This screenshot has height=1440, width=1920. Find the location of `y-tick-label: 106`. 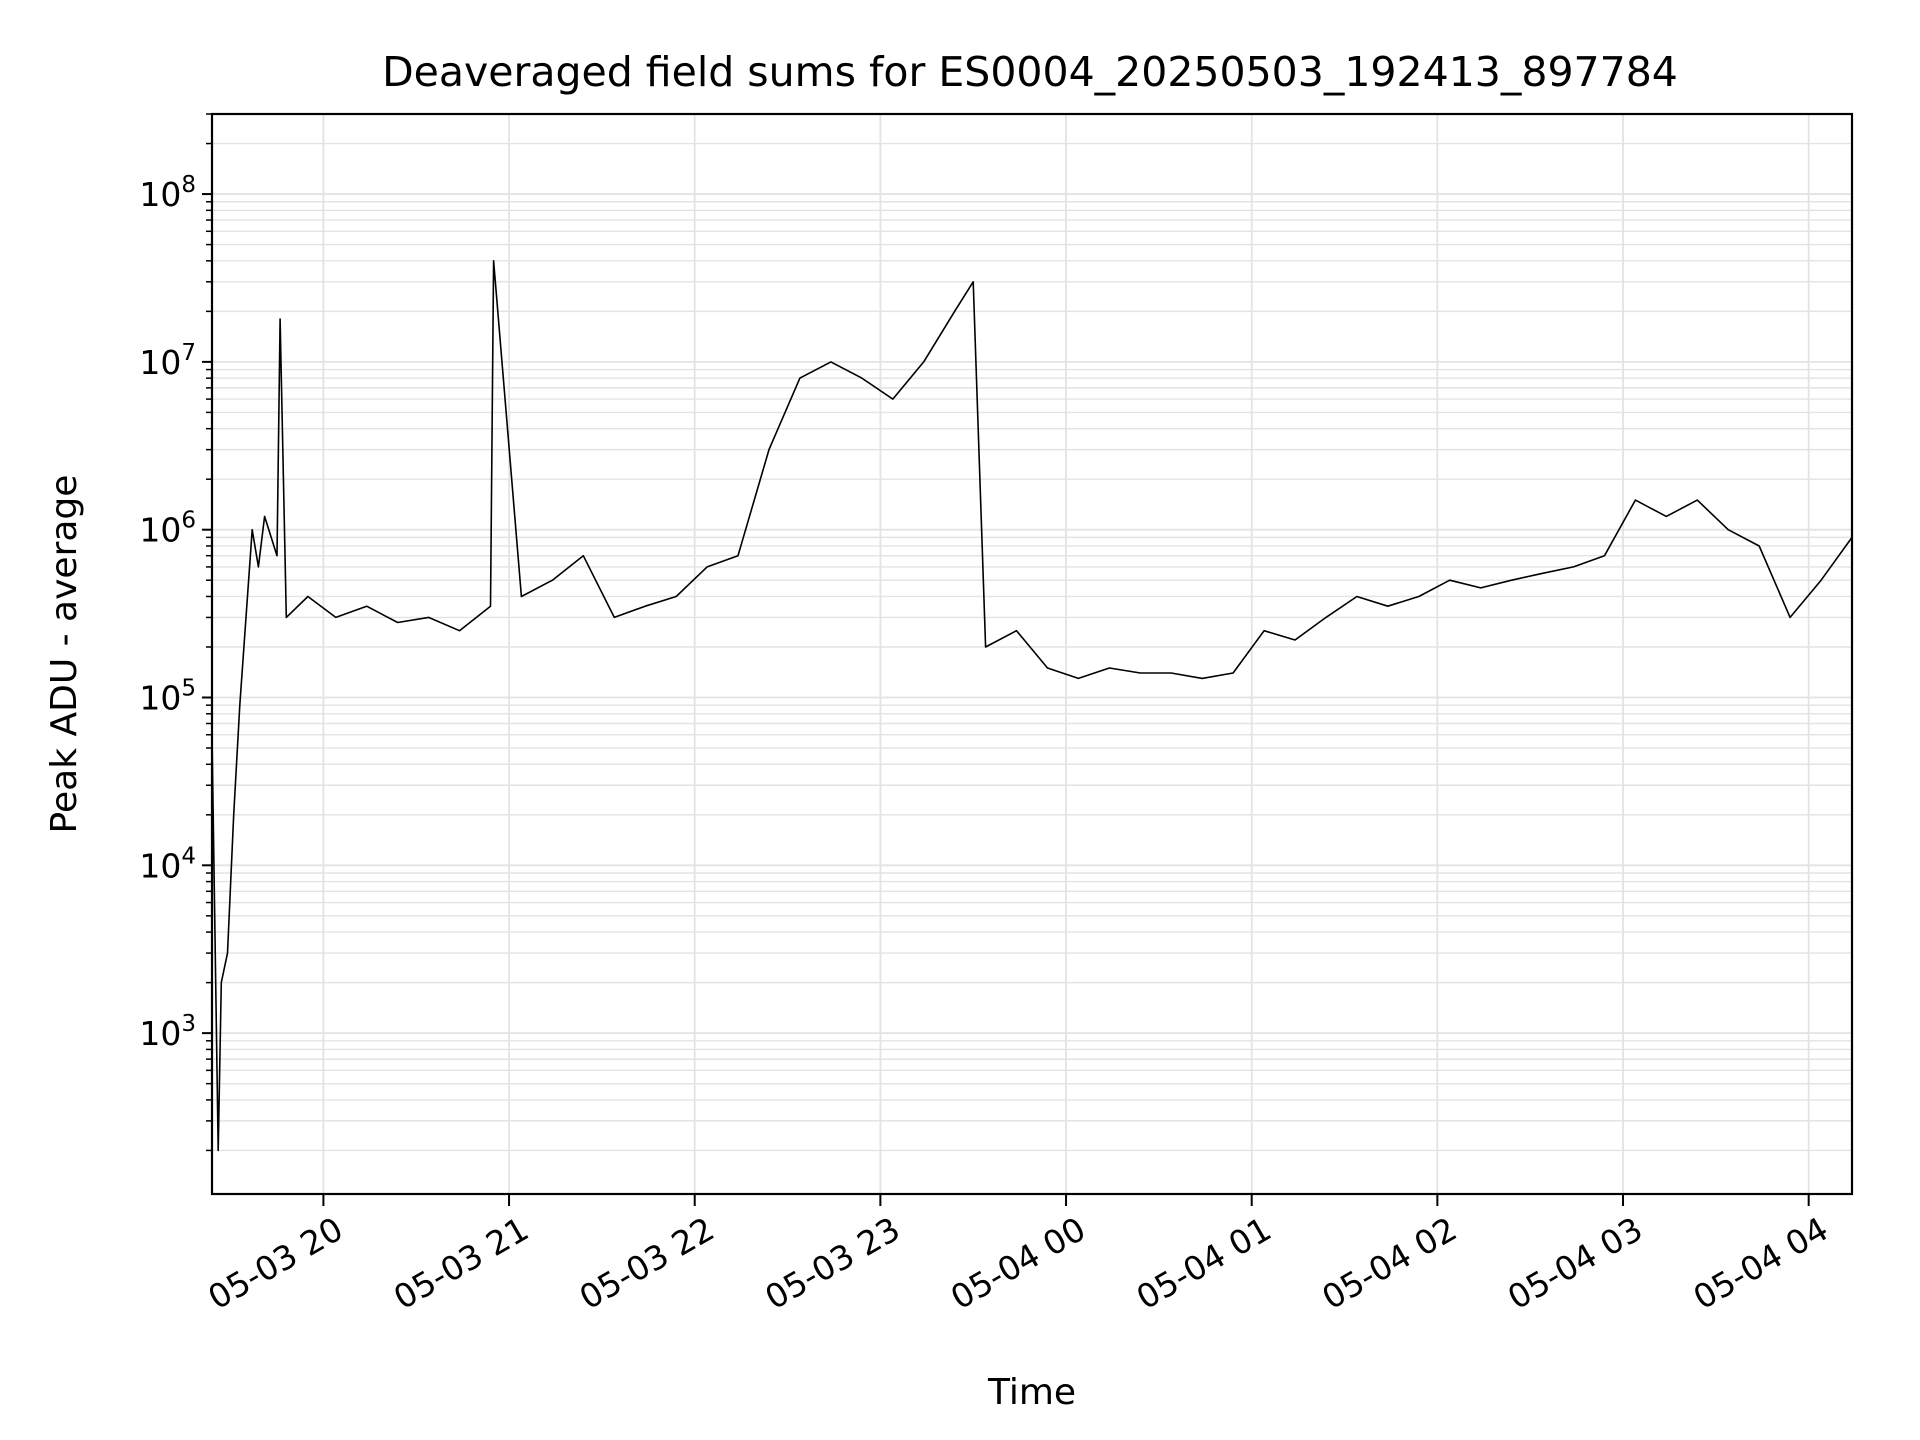

y-tick-label: 106 is located at coordinates (167, 529).